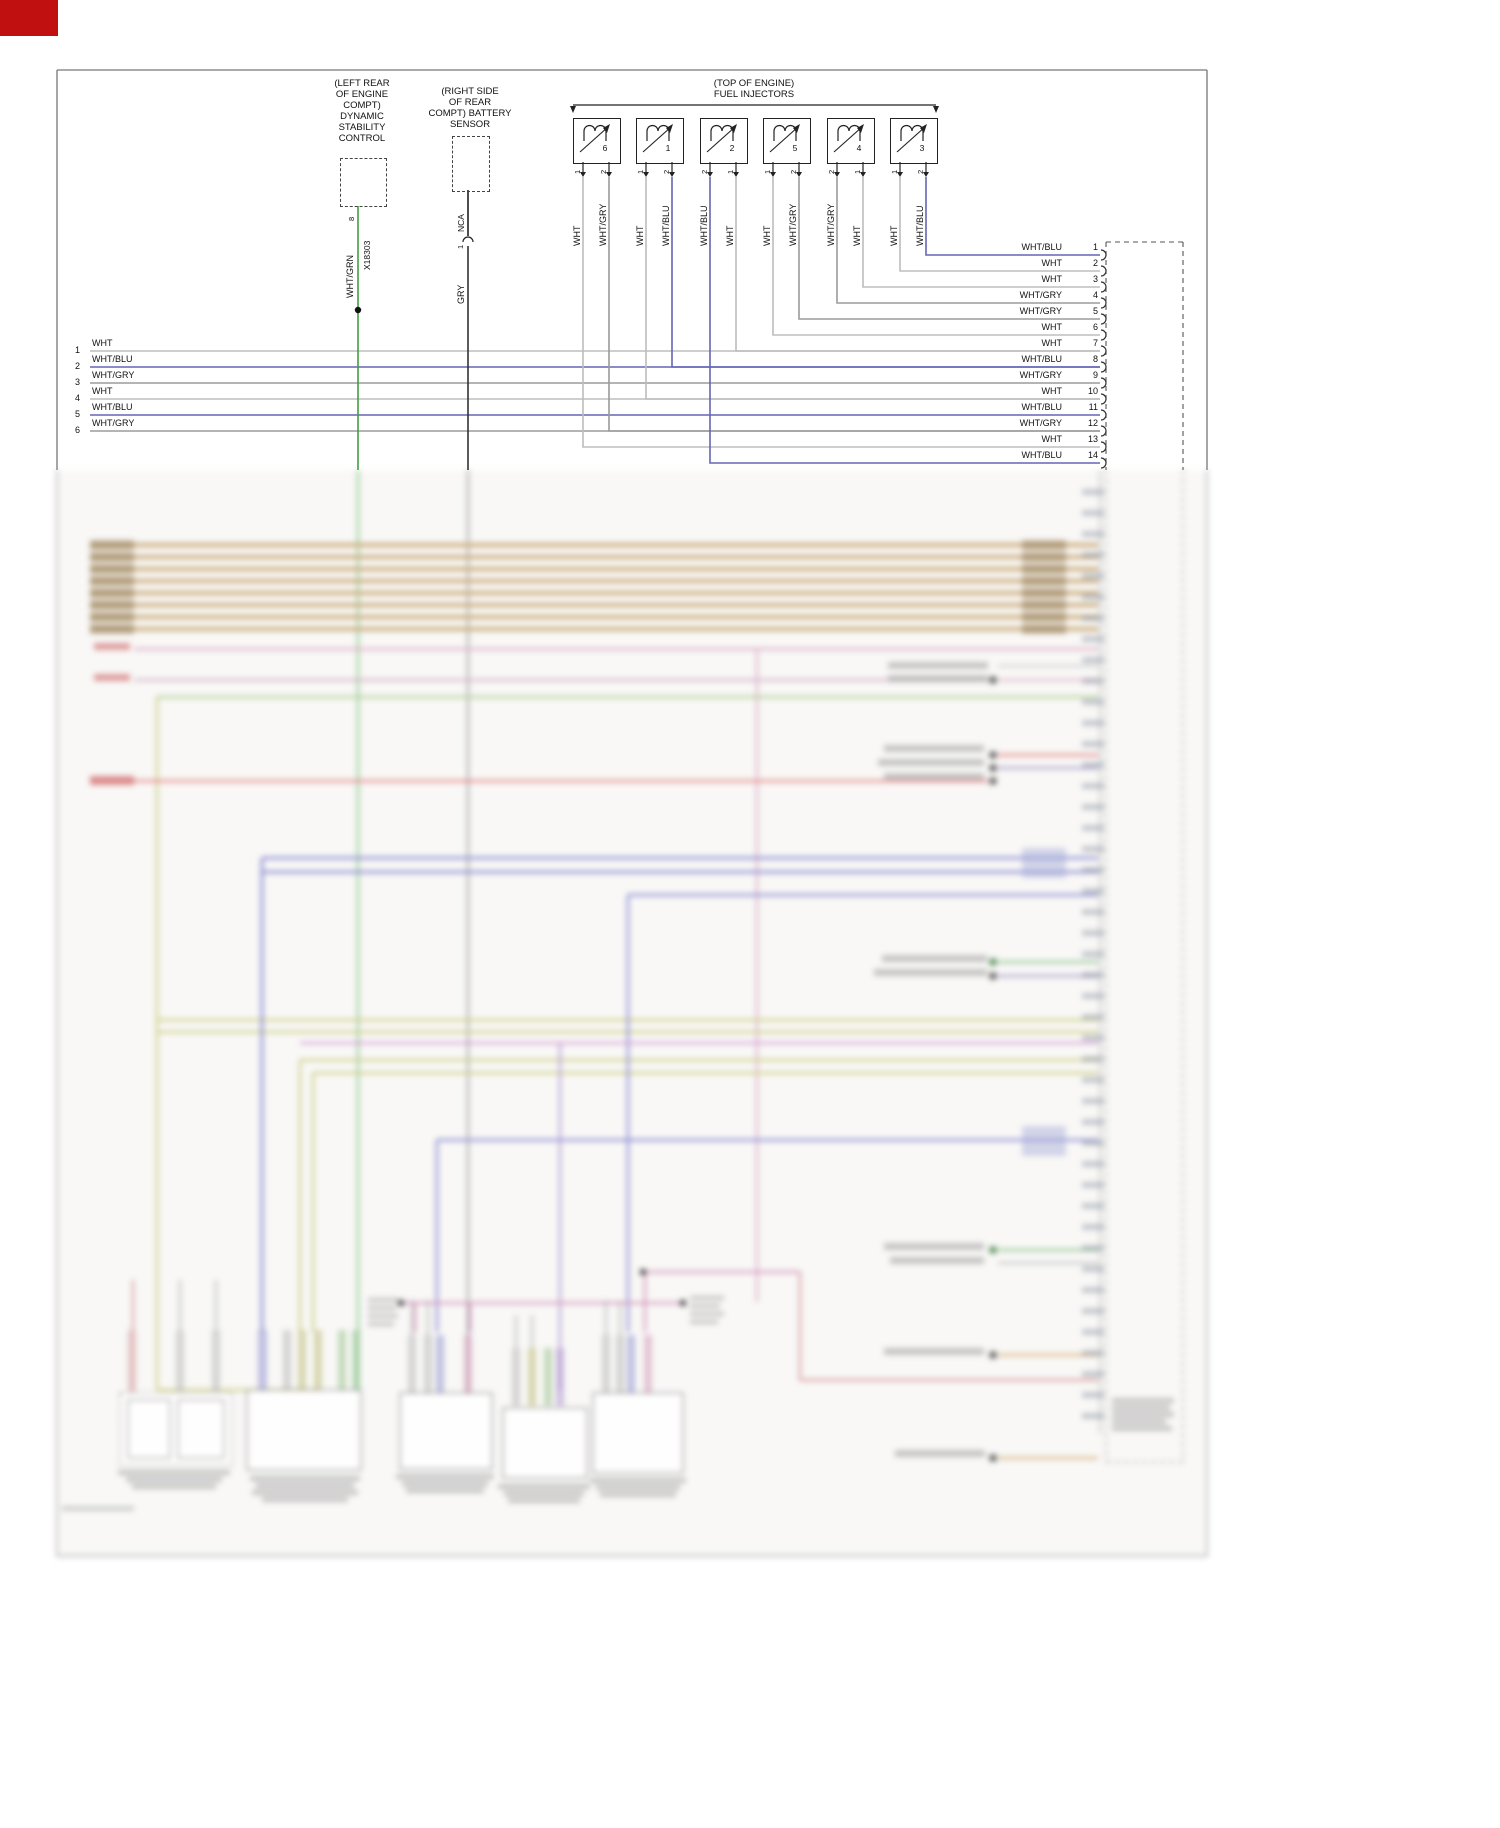  I want to click on wire-inj5-pin2, so click(949, 248).